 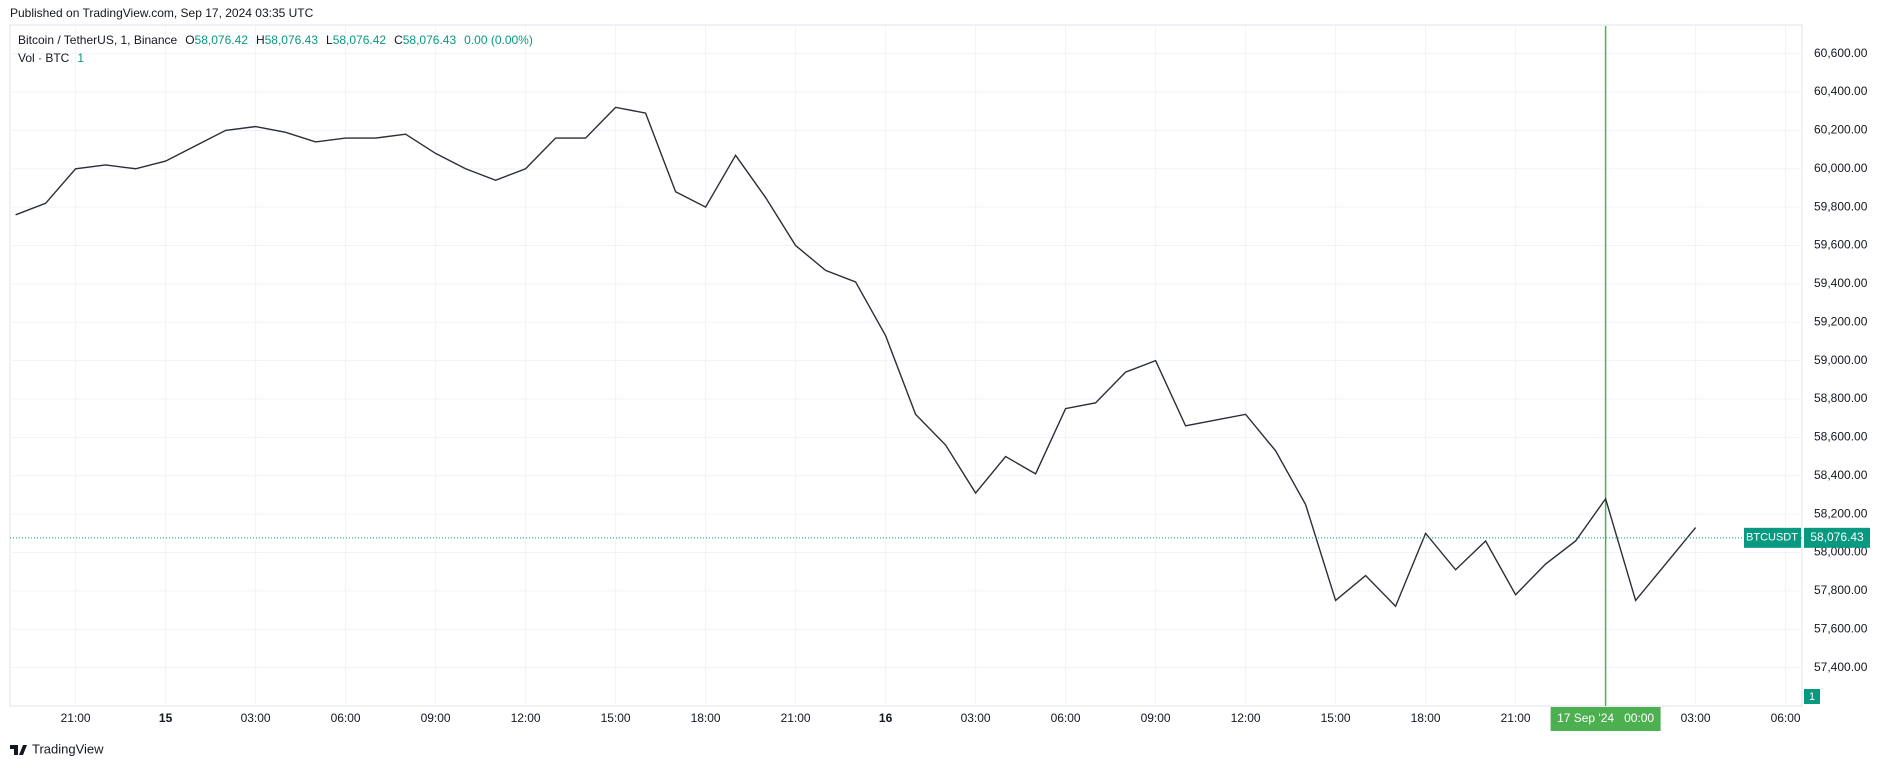 I want to click on symbol: Bitcoin / TetherUS, 1, Binance, so click(x=98, y=40).